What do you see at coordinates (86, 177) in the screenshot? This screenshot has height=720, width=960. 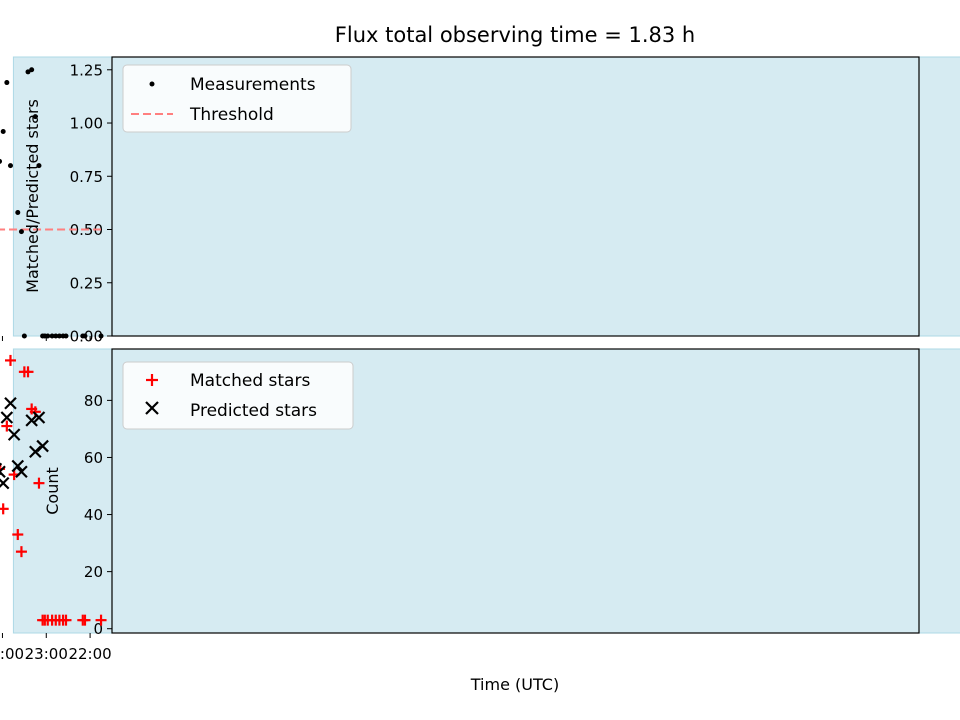 I see `y-tick-label: 0.75` at bounding box center [86, 177].